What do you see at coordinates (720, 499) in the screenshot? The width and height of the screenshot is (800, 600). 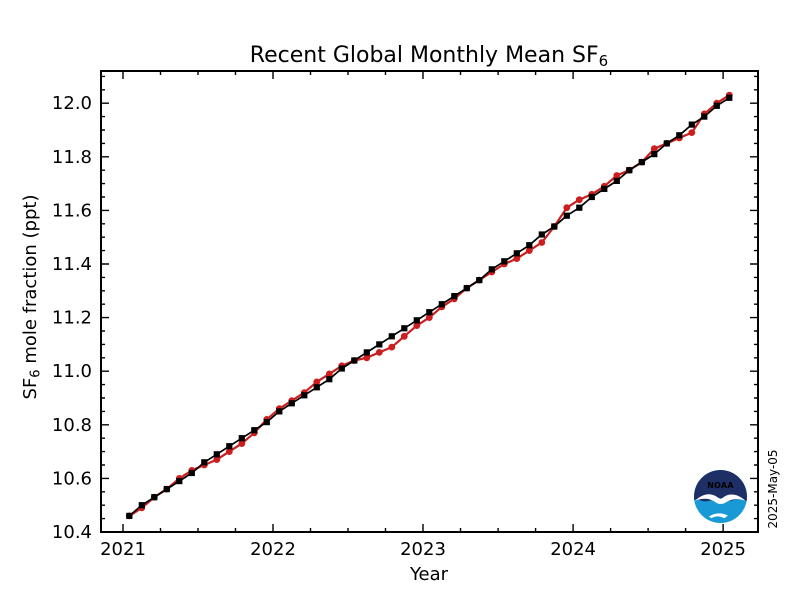 I see `noaa-logo-gull-icon` at bounding box center [720, 499].